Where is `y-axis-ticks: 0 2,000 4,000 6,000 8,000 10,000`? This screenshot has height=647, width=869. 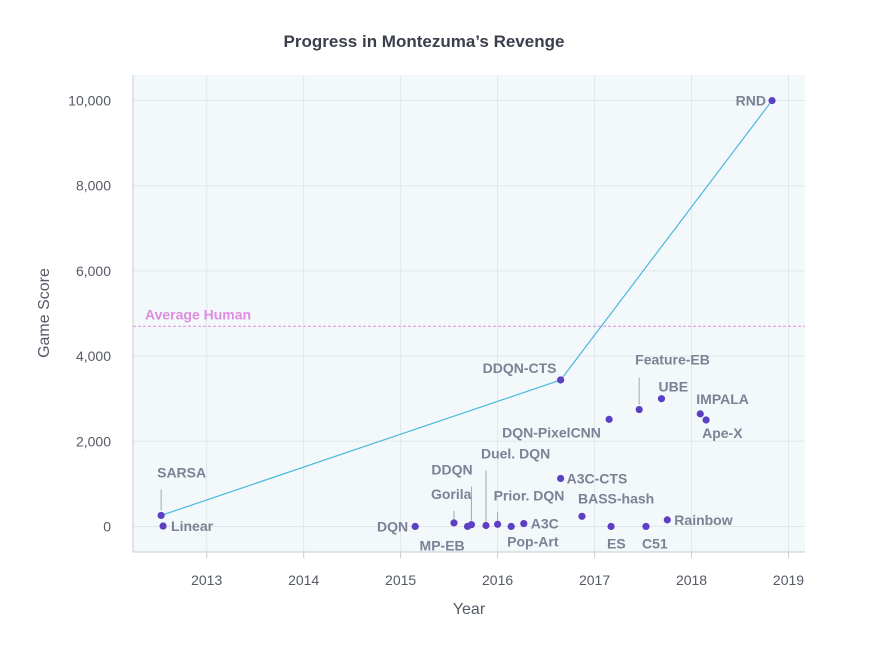
y-axis-ticks: 0 2,000 4,000 6,000 8,000 10,000 is located at coordinates (89, 314).